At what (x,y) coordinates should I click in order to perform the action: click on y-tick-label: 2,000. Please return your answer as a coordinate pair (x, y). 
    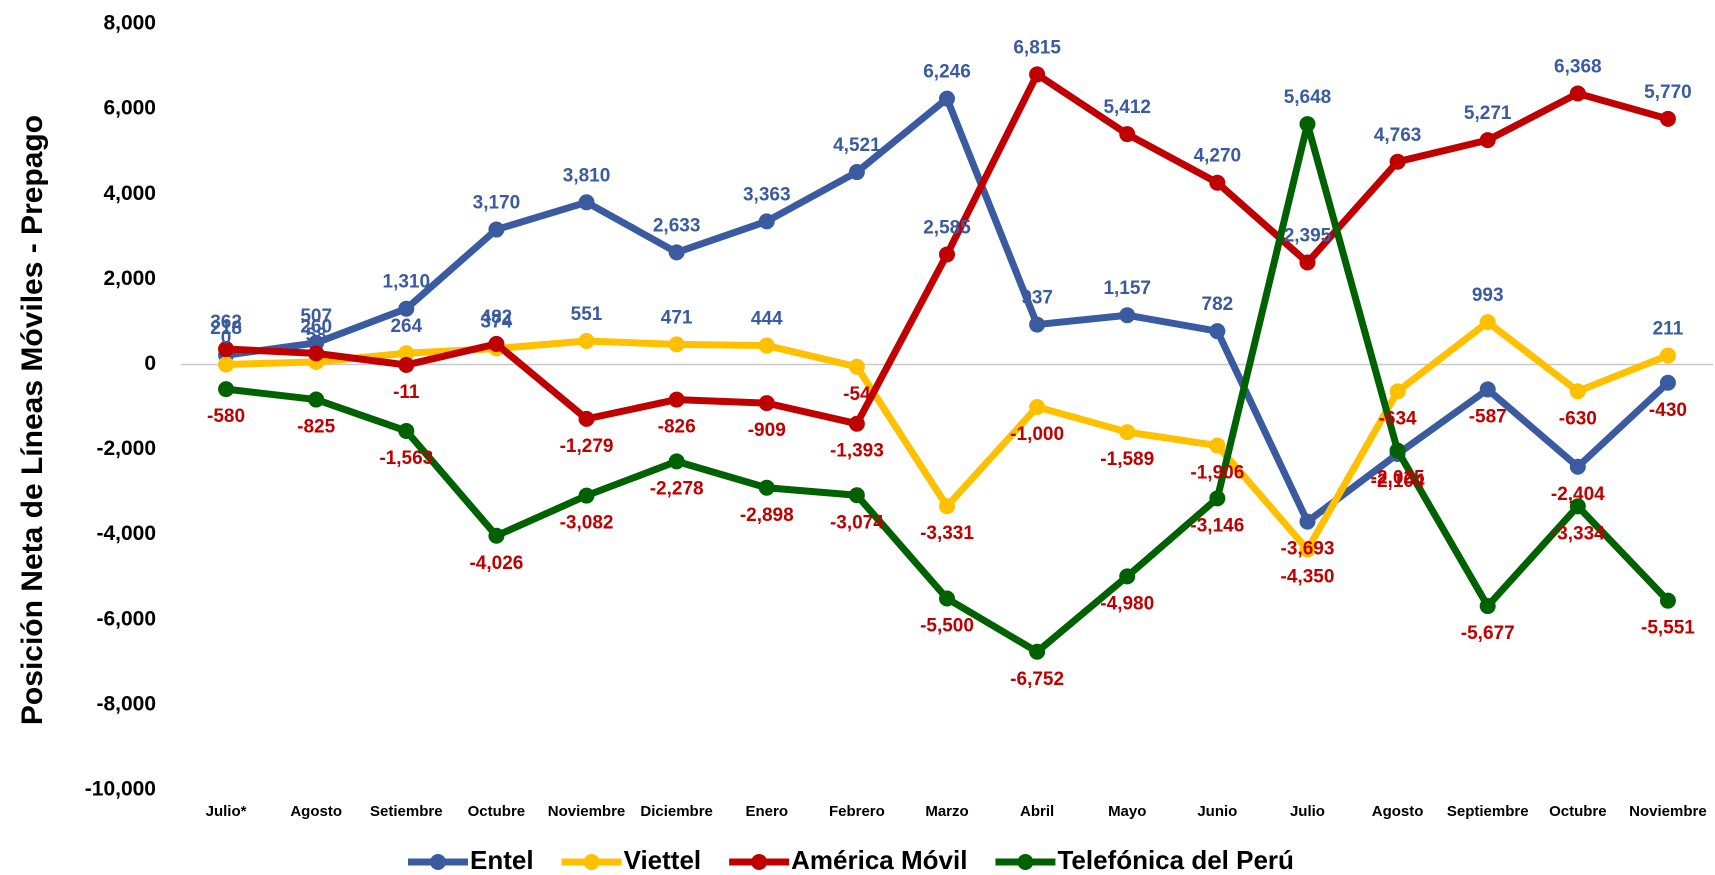
    Looking at the image, I should click on (129, 278).